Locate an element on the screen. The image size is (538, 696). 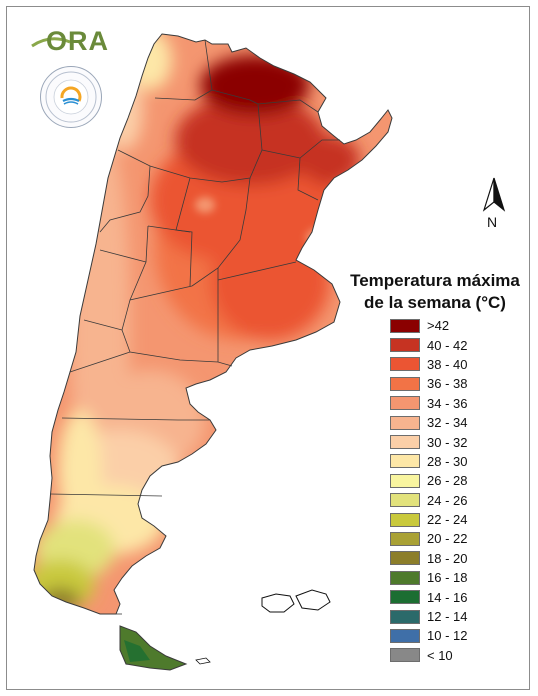
legend-item: 40 - 42 is located at coordinates (450, 344).